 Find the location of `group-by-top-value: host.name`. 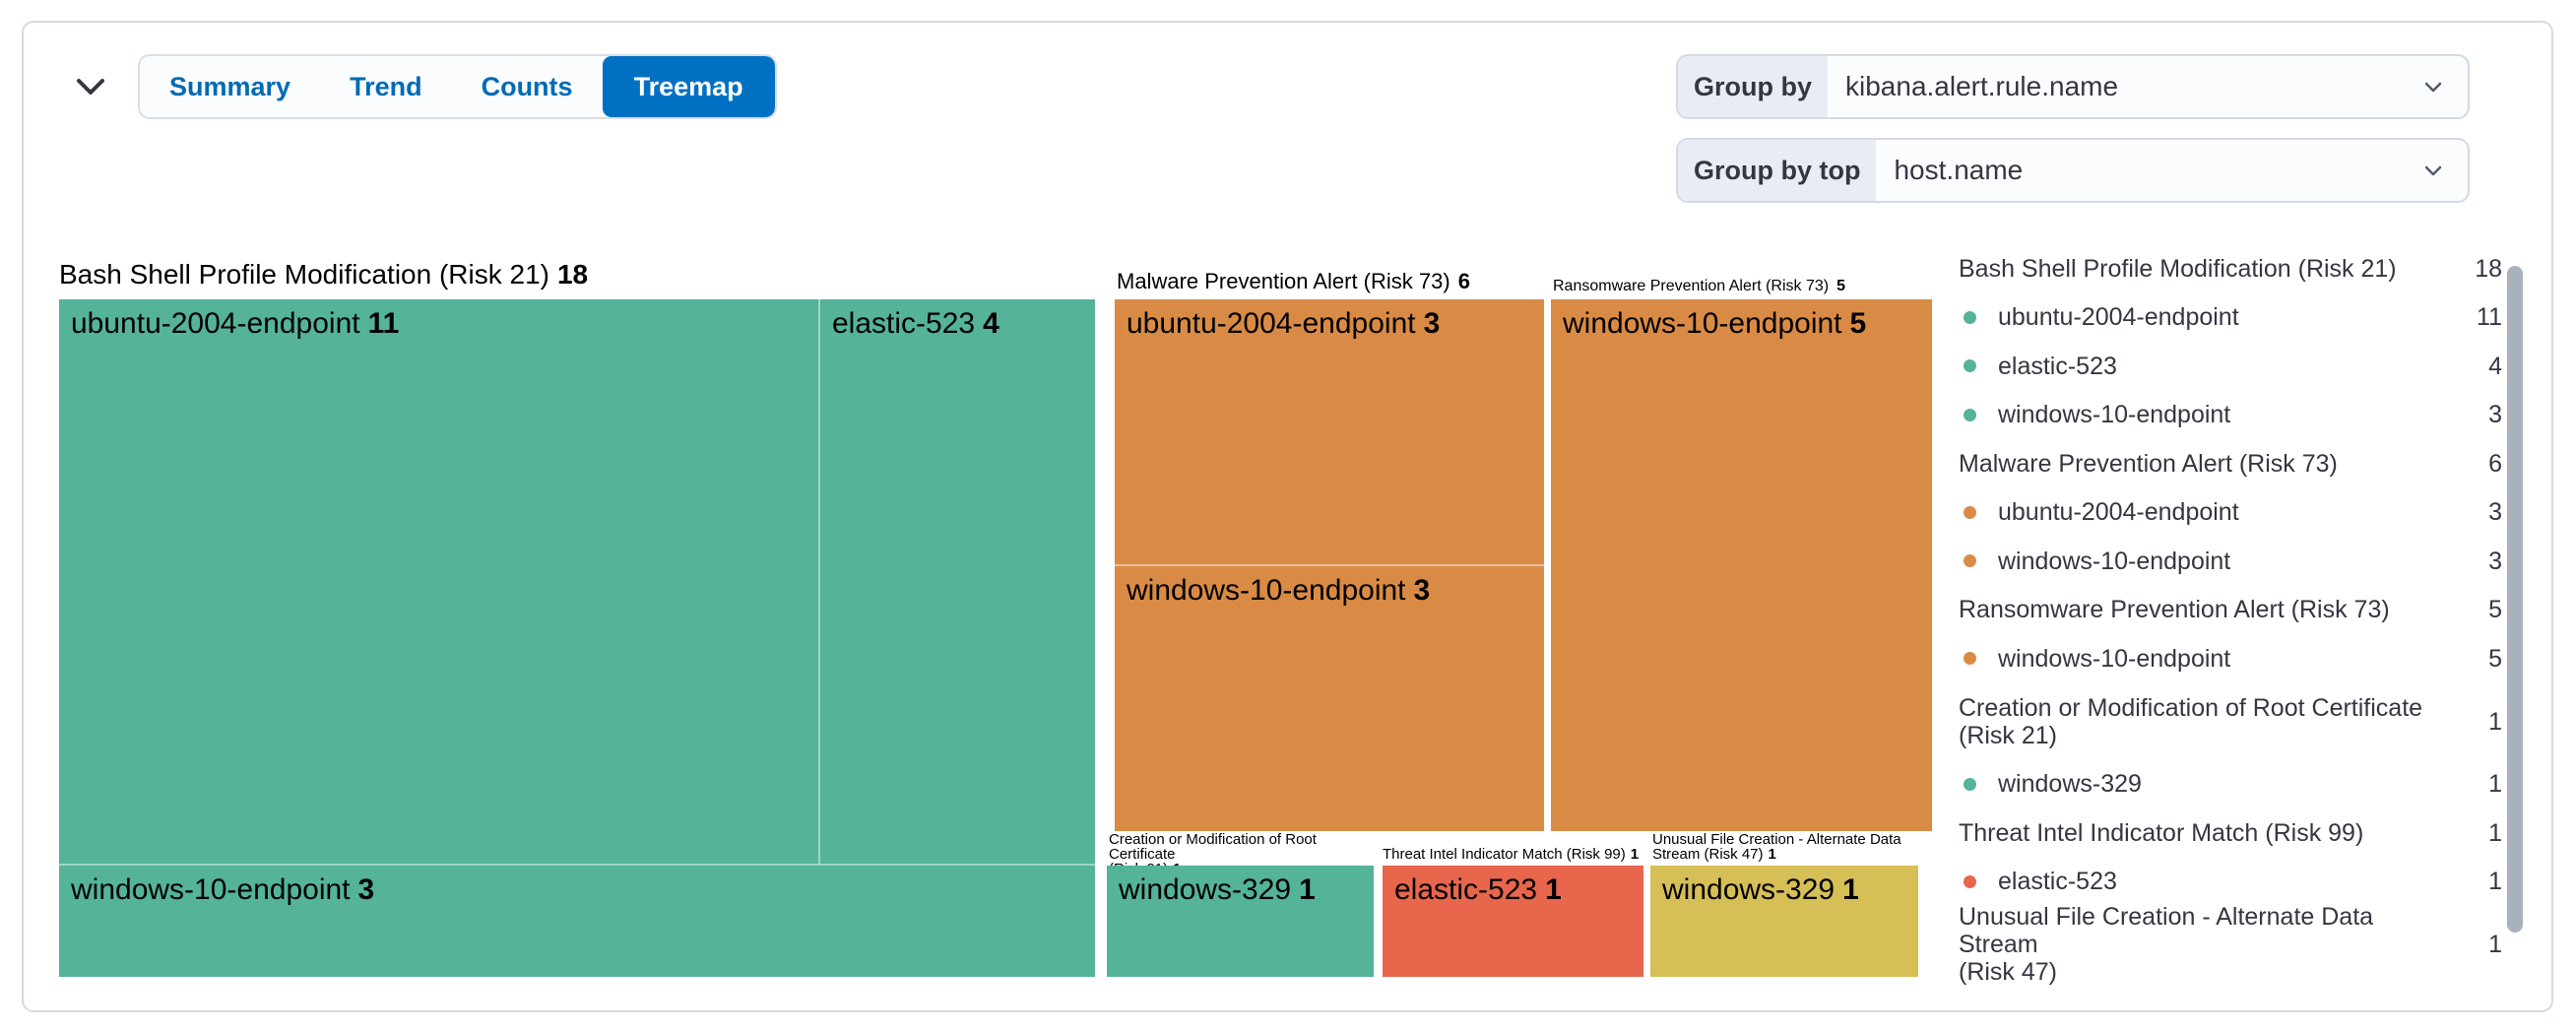

group-by-top-value: host.name is located at coordinates (1959, 170).